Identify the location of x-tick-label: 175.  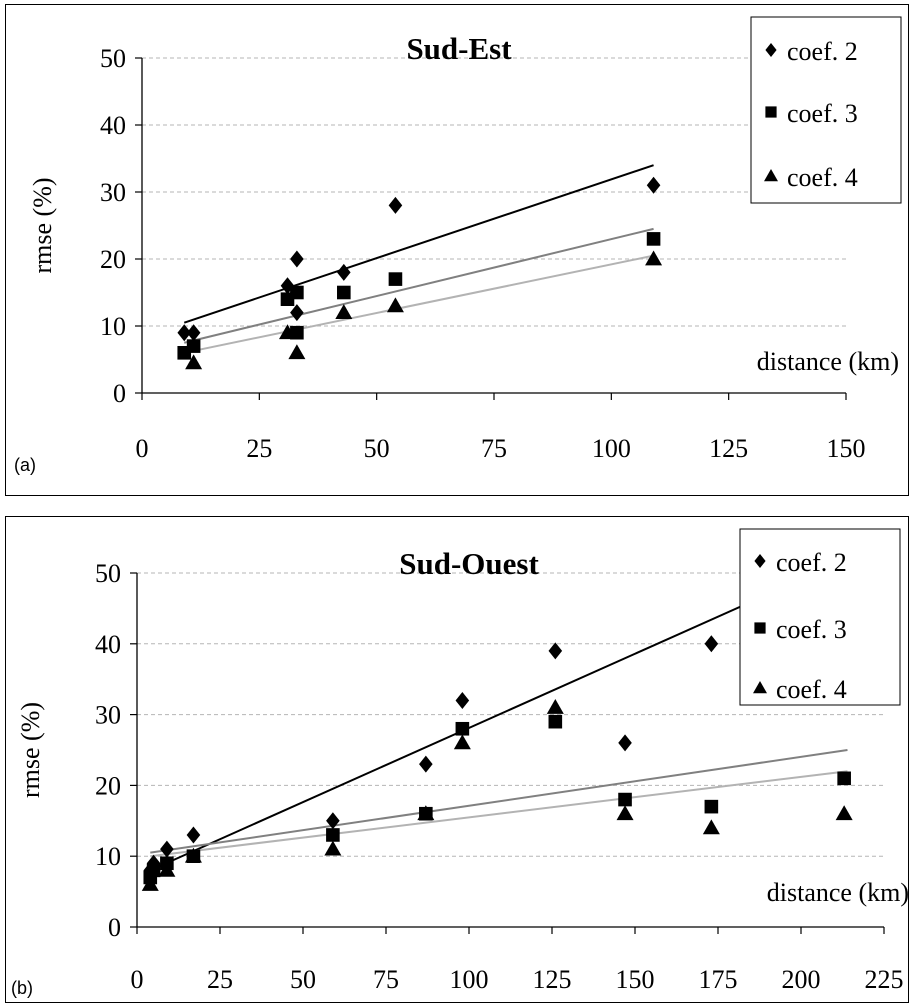
(718, 979).